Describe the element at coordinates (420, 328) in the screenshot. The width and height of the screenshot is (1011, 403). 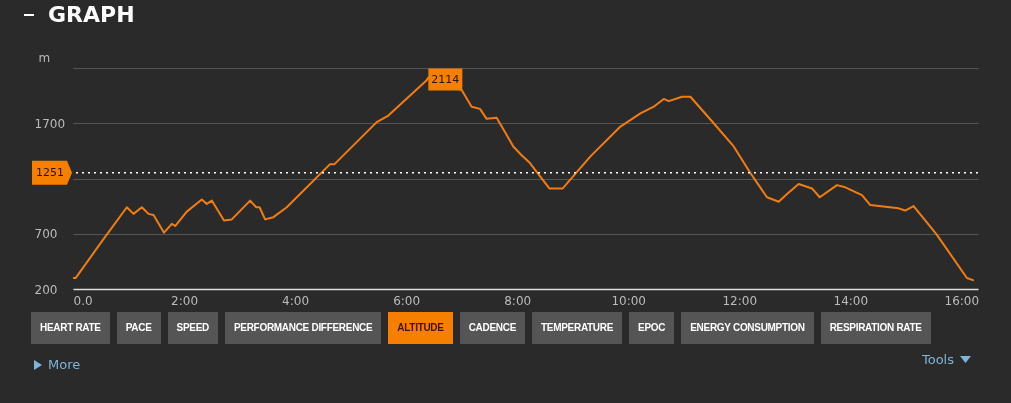
I see `text: ALTITUDE` at that location.